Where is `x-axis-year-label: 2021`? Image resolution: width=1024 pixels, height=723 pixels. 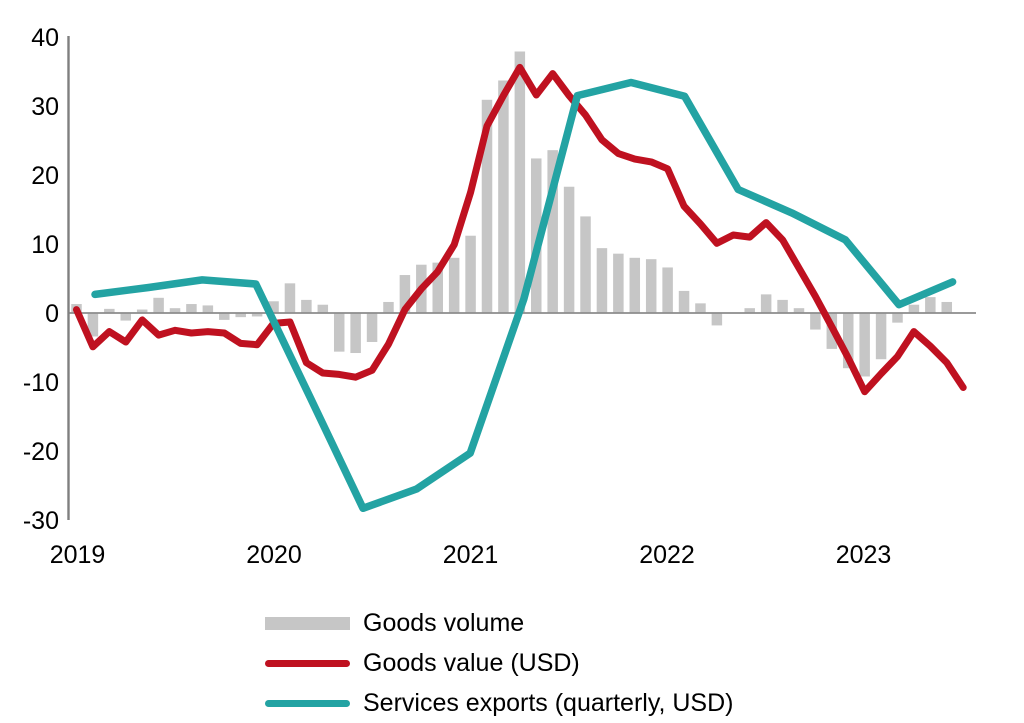 x-axis-year-label: 2021 is located at coordinates (471, 555).